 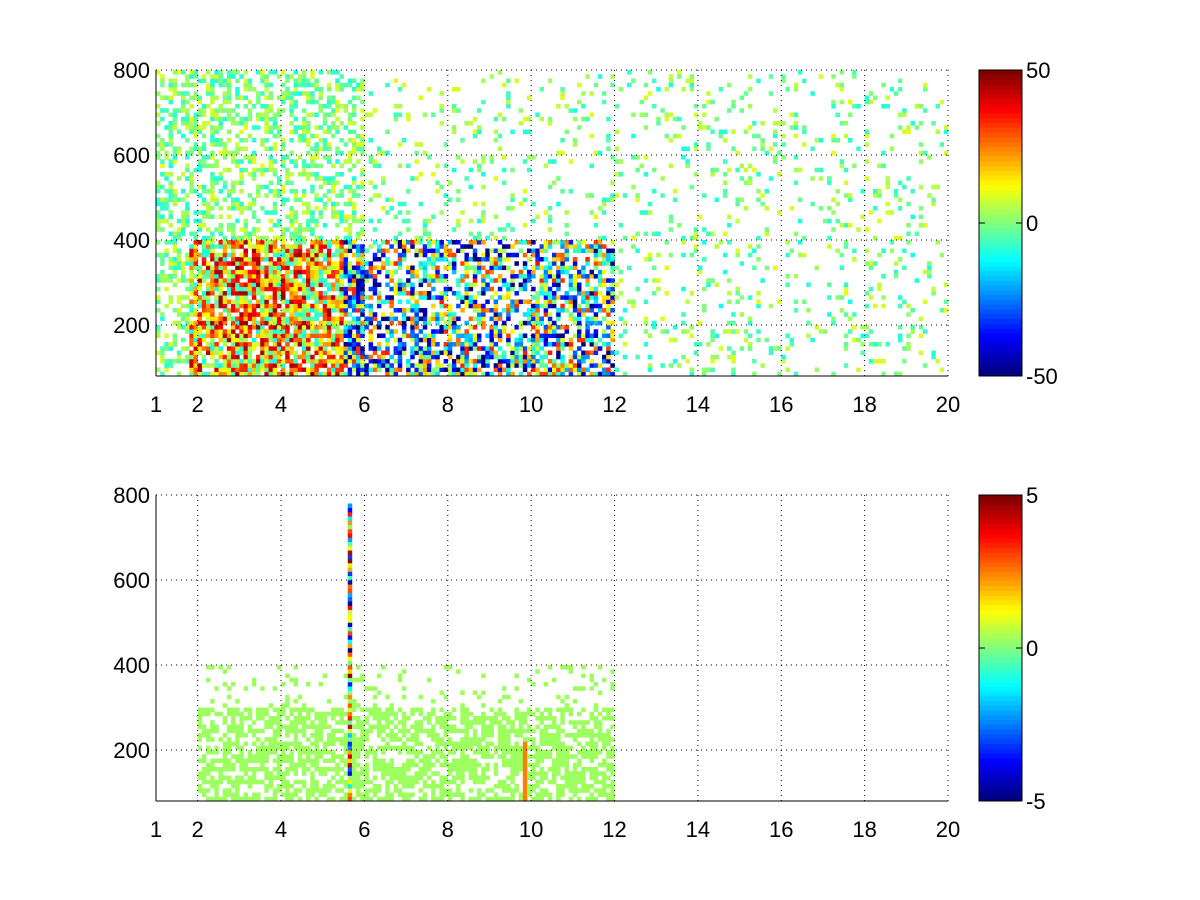 What do you see at coordinates (1032, 495) in the screenshot?
I see `colorbar-tick-label: 5` at bounding box center [1032, 495].